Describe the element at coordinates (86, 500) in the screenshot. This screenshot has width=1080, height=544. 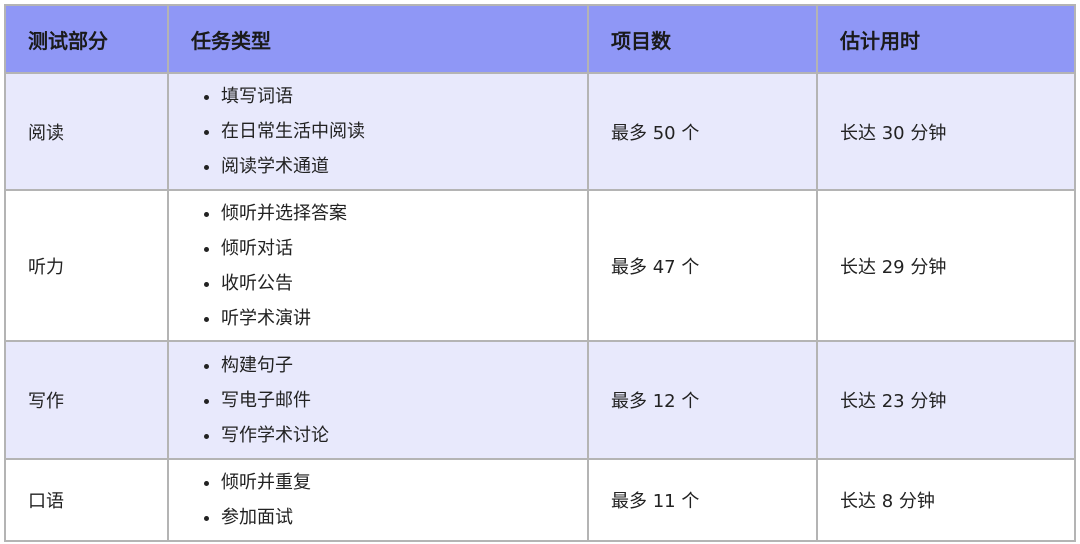
I see `section-cell: 口语` at that location.